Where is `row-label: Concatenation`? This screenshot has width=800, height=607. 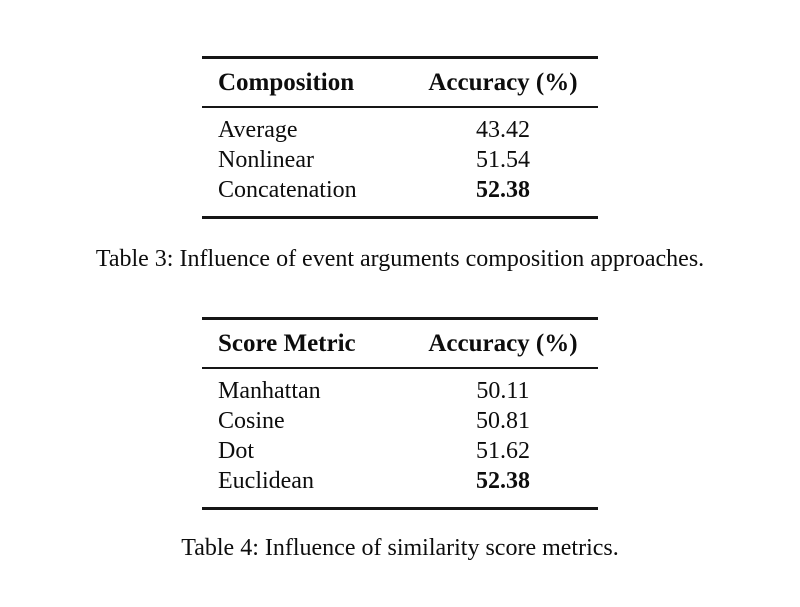
row-label: Concatenation is located at coordinates (287, 190).